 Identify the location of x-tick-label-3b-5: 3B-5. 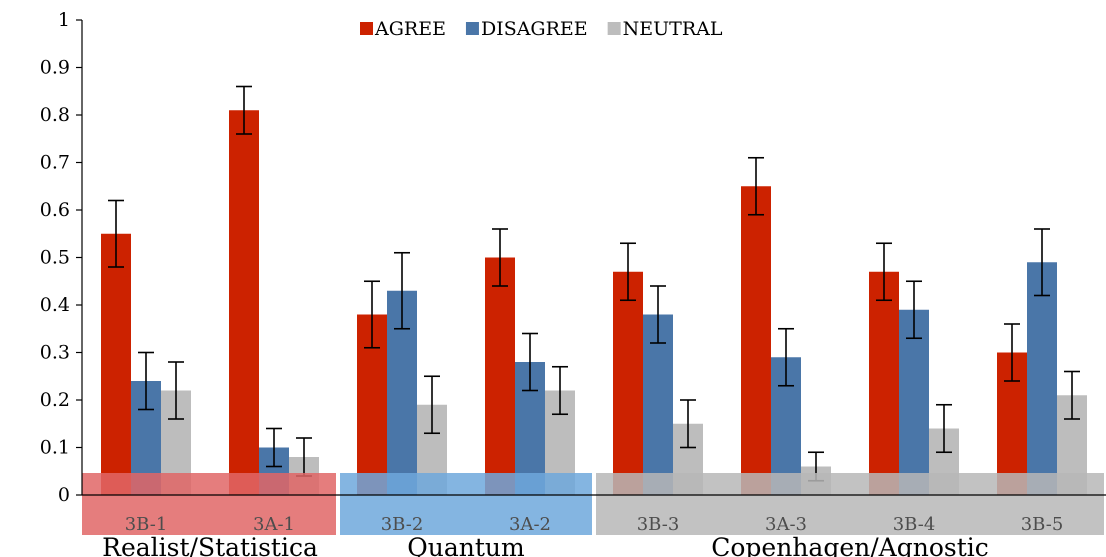
(1042, 524).